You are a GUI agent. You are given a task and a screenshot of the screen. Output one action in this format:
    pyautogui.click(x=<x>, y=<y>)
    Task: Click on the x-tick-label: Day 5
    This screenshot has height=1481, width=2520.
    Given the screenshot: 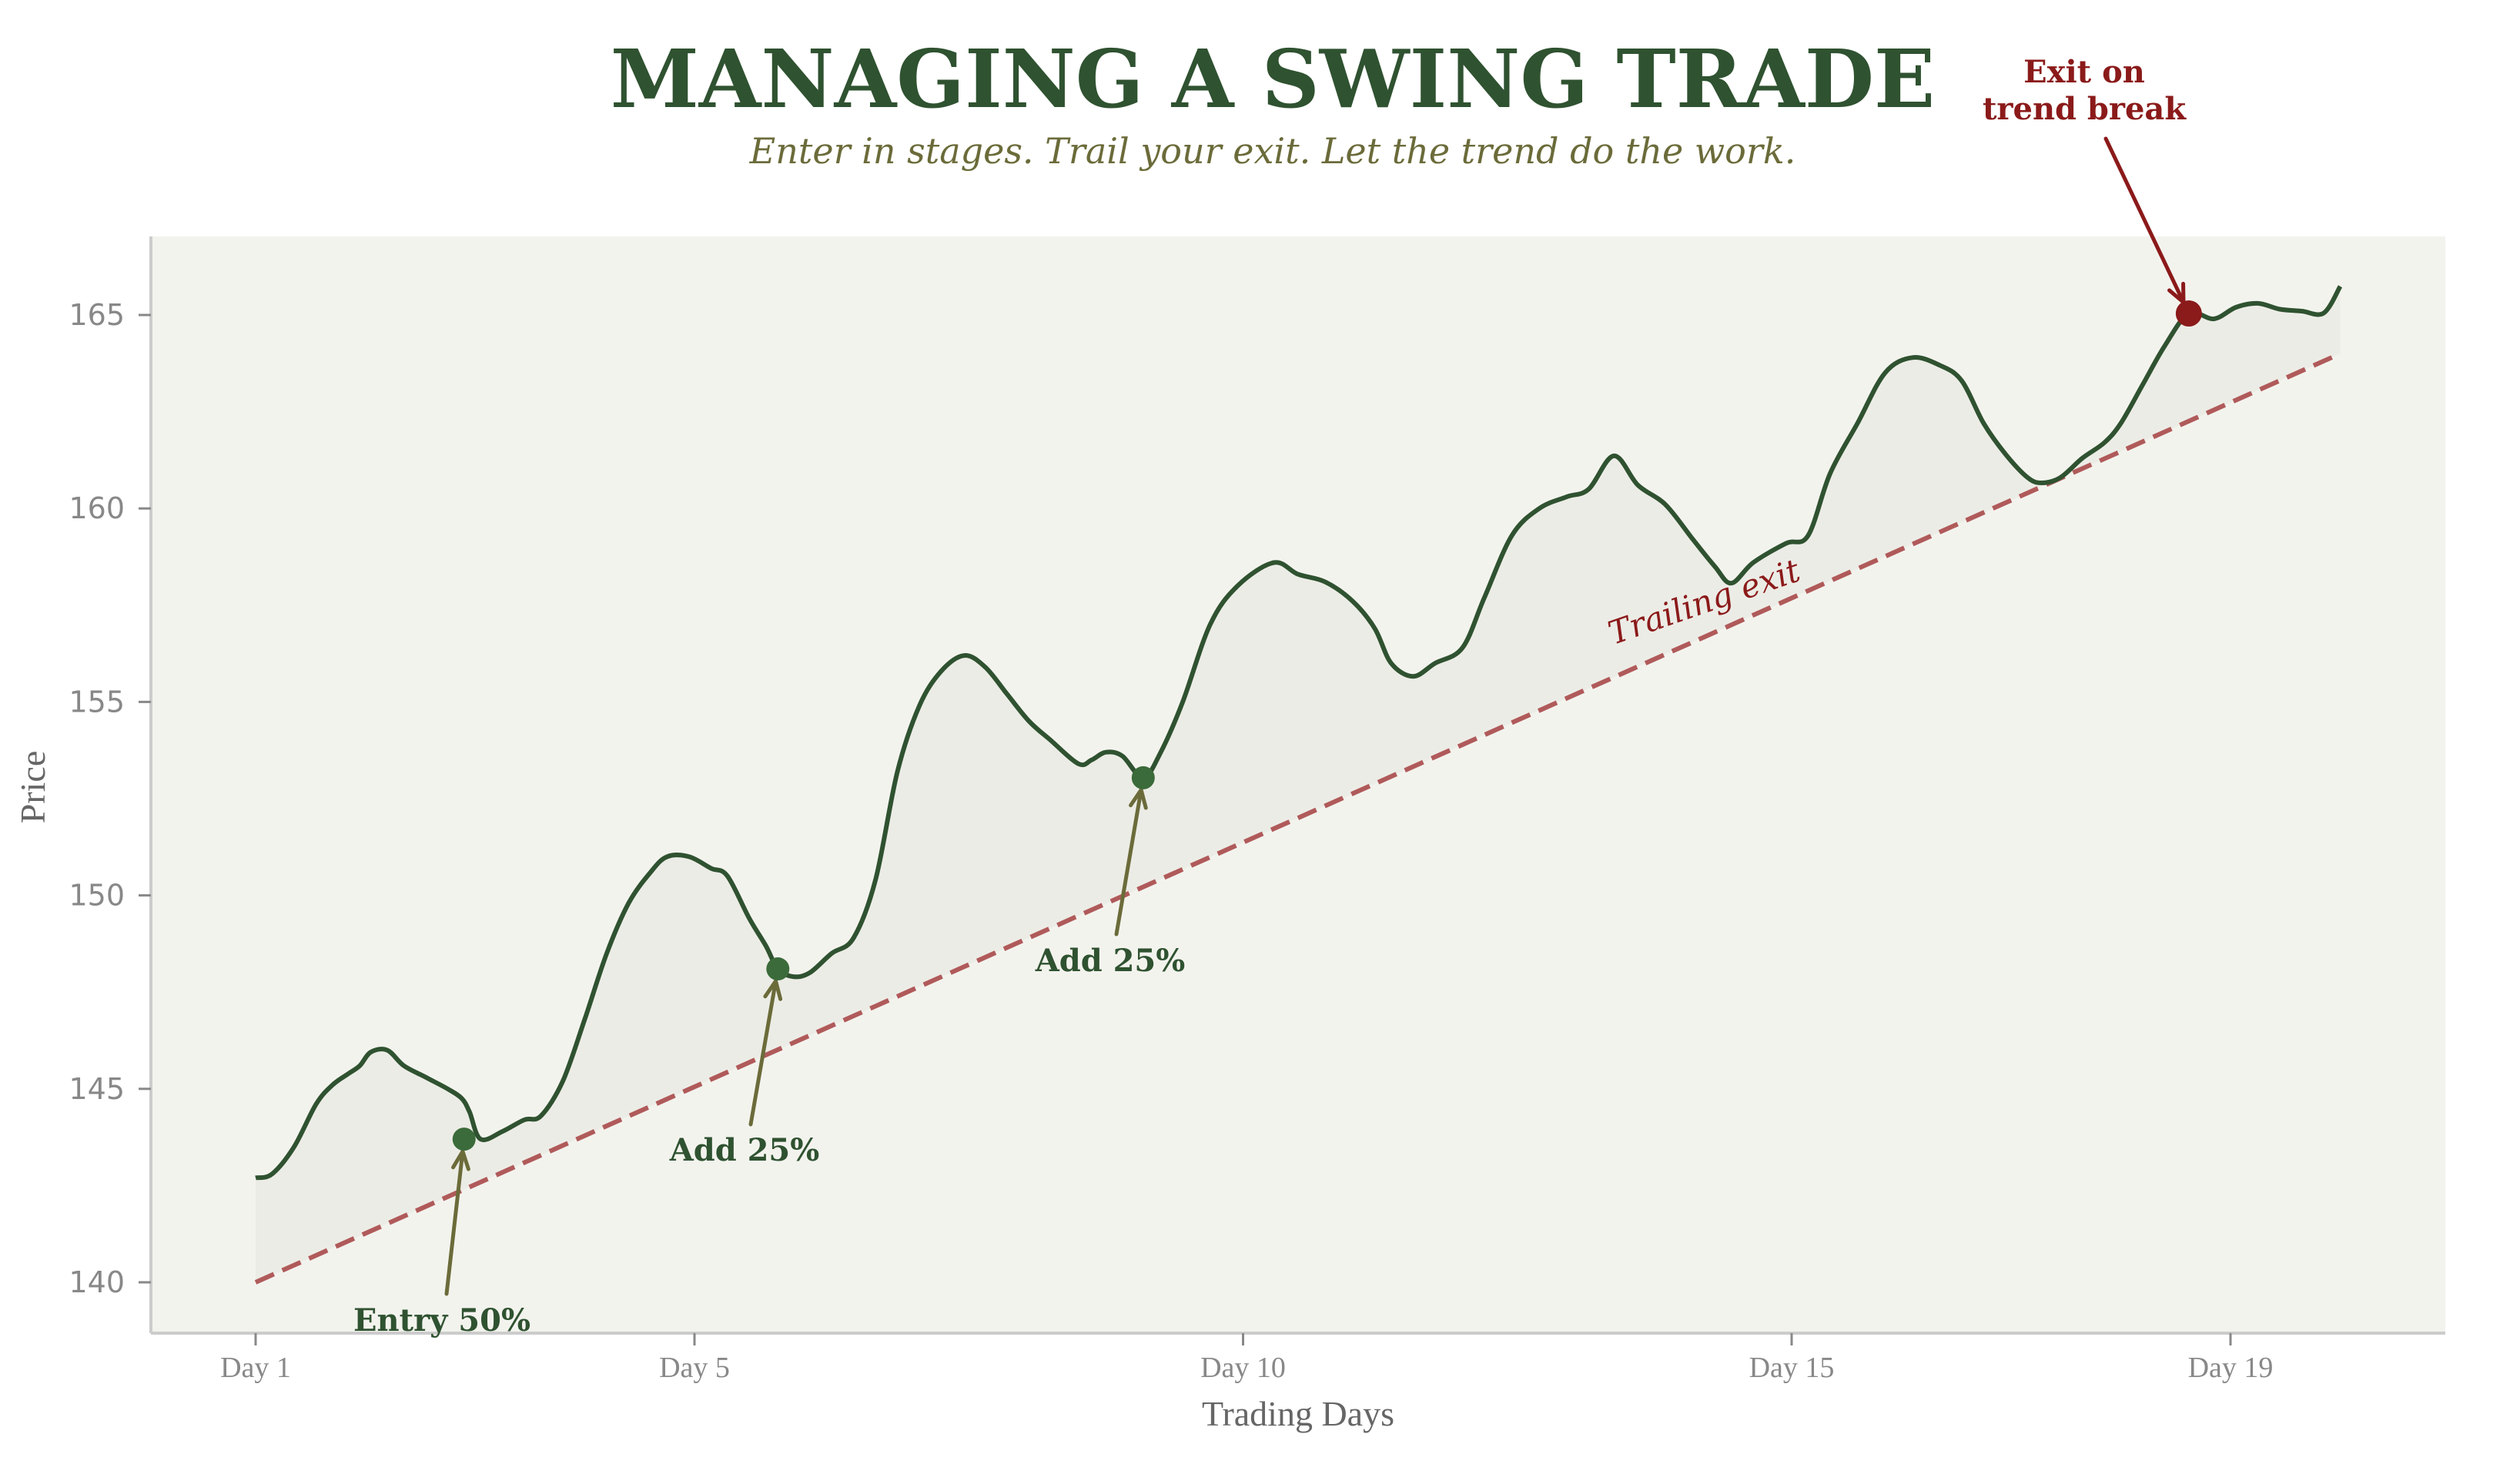 What is the action you would take?
    pyautogui.click(x=694, y=1368)
    